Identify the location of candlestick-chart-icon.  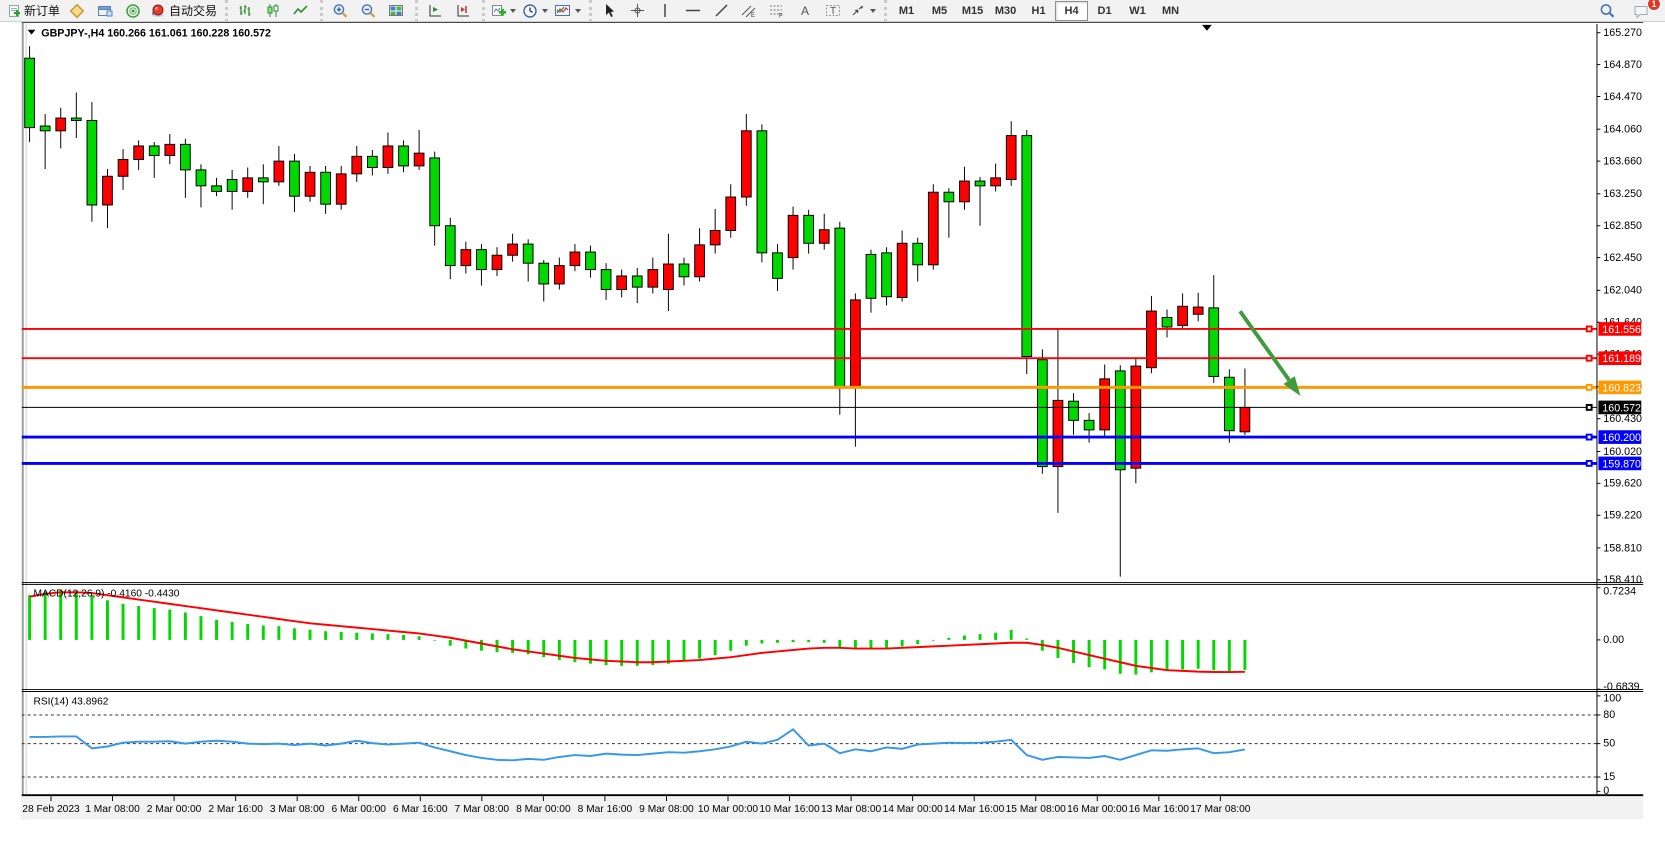
(273, 10).